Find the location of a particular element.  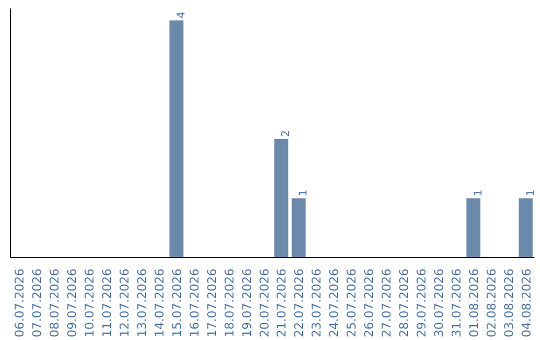

x-tick-label: 14.07.2026 is located at coordinates (159, 303).